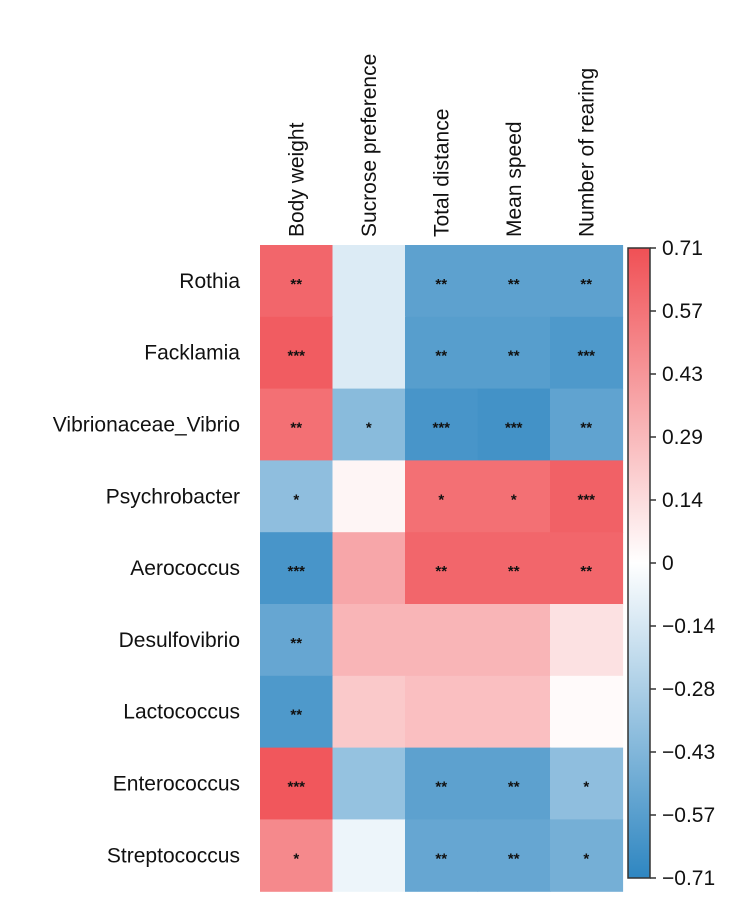 The width and height of the screenshot is (750, 913). What do you see at coordinates (296, 179) in the screenshot?
I see `column-label: Body weight` at bounding box center [296, 179].